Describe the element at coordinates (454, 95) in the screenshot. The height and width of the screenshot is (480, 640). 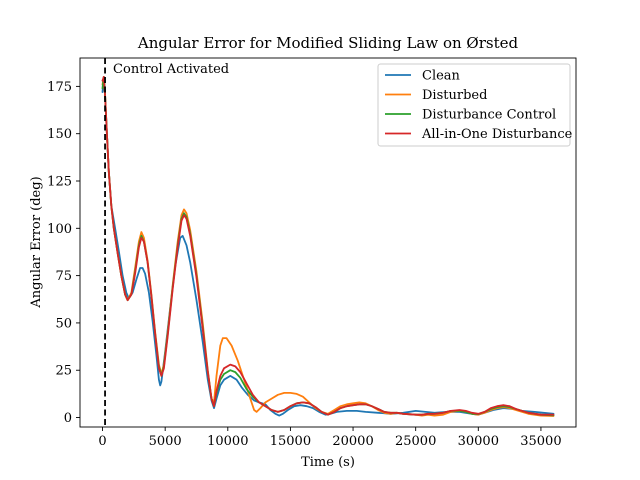
I see `legend-label-1: Disturbed` at that location.